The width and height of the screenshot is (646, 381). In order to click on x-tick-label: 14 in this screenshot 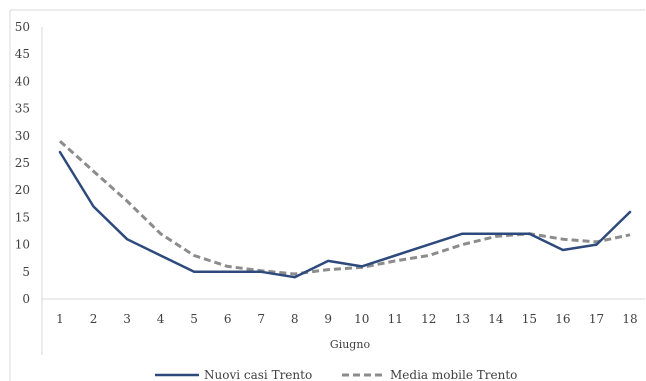, I will do `click(496, 319)`.